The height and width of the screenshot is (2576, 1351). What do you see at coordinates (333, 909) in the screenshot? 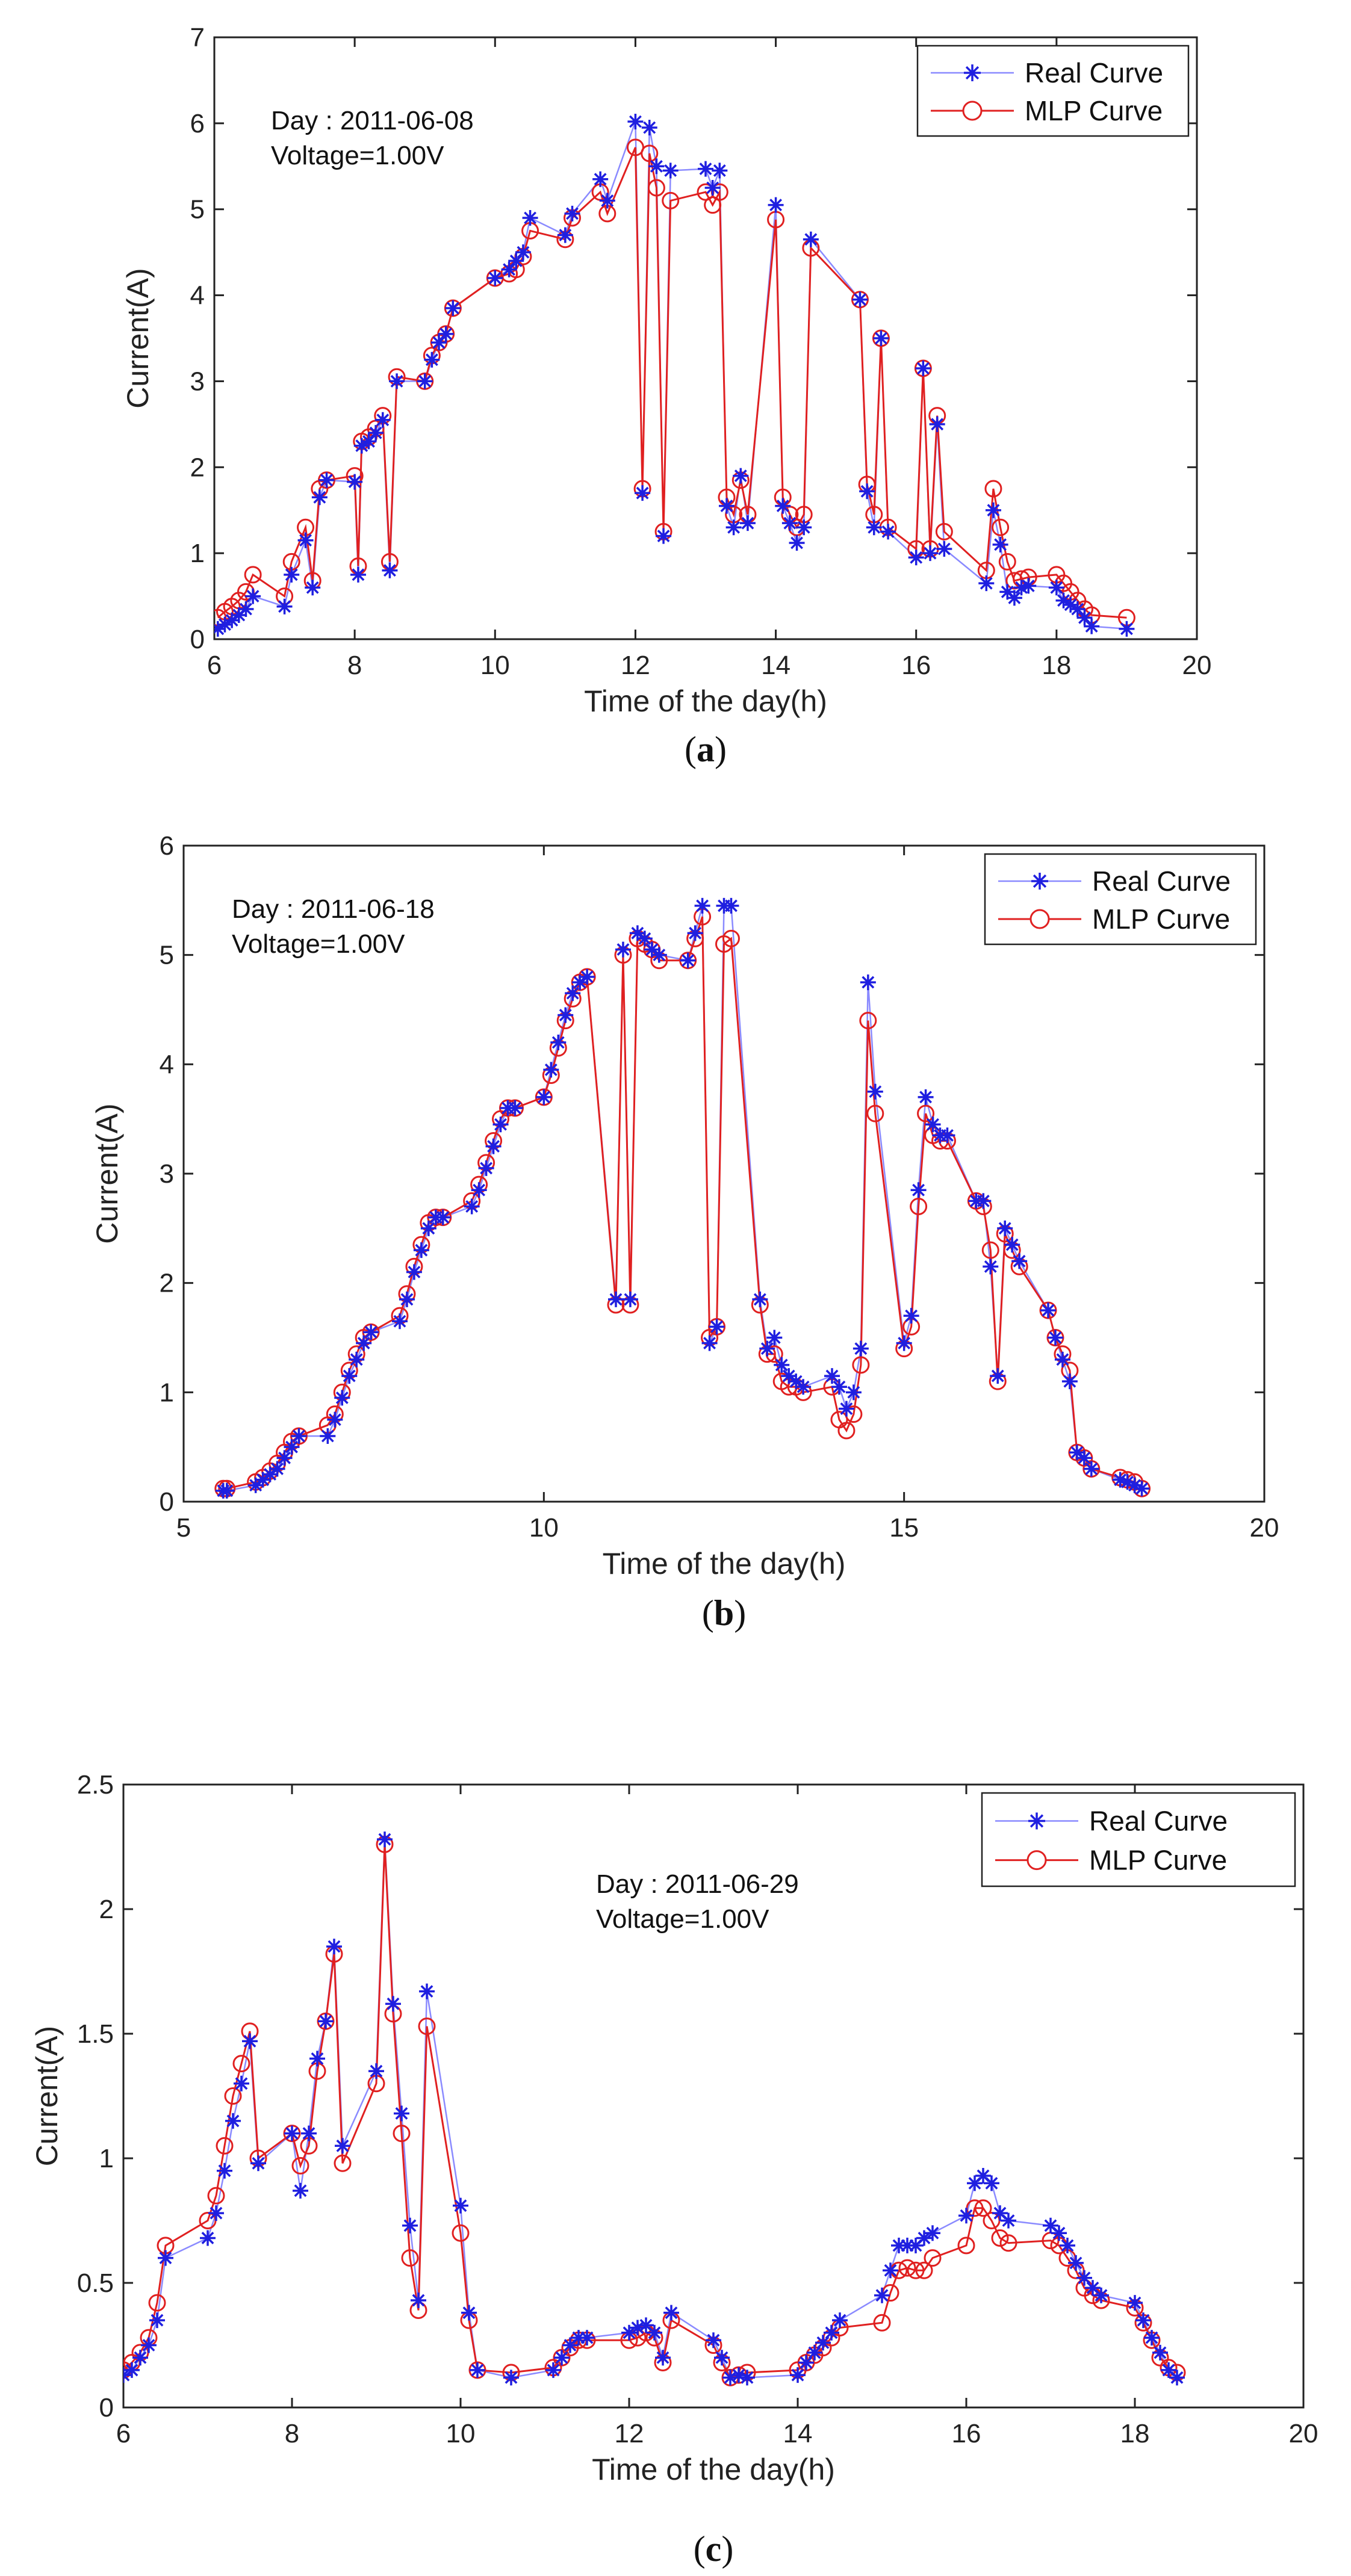
I see `annotation-line: Day : 2011-06-18` at bounding box center [333, 909].